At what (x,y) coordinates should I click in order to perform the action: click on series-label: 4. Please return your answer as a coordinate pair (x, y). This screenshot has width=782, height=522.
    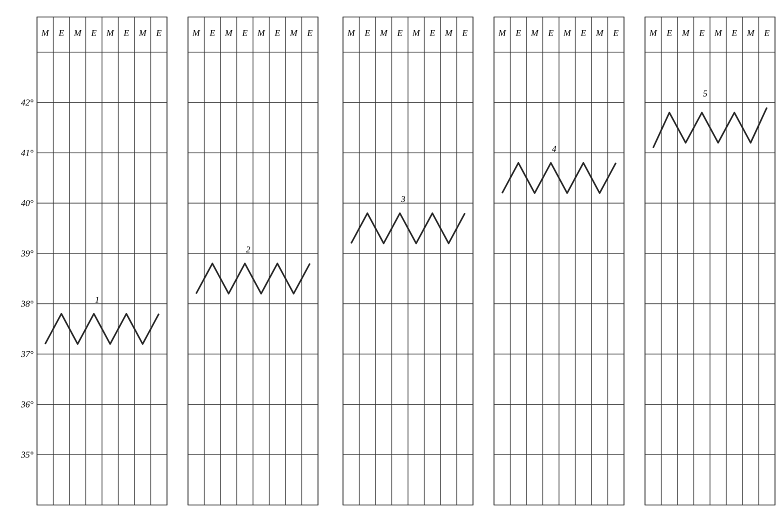
    Looking at the image, I should click on (554, 149).